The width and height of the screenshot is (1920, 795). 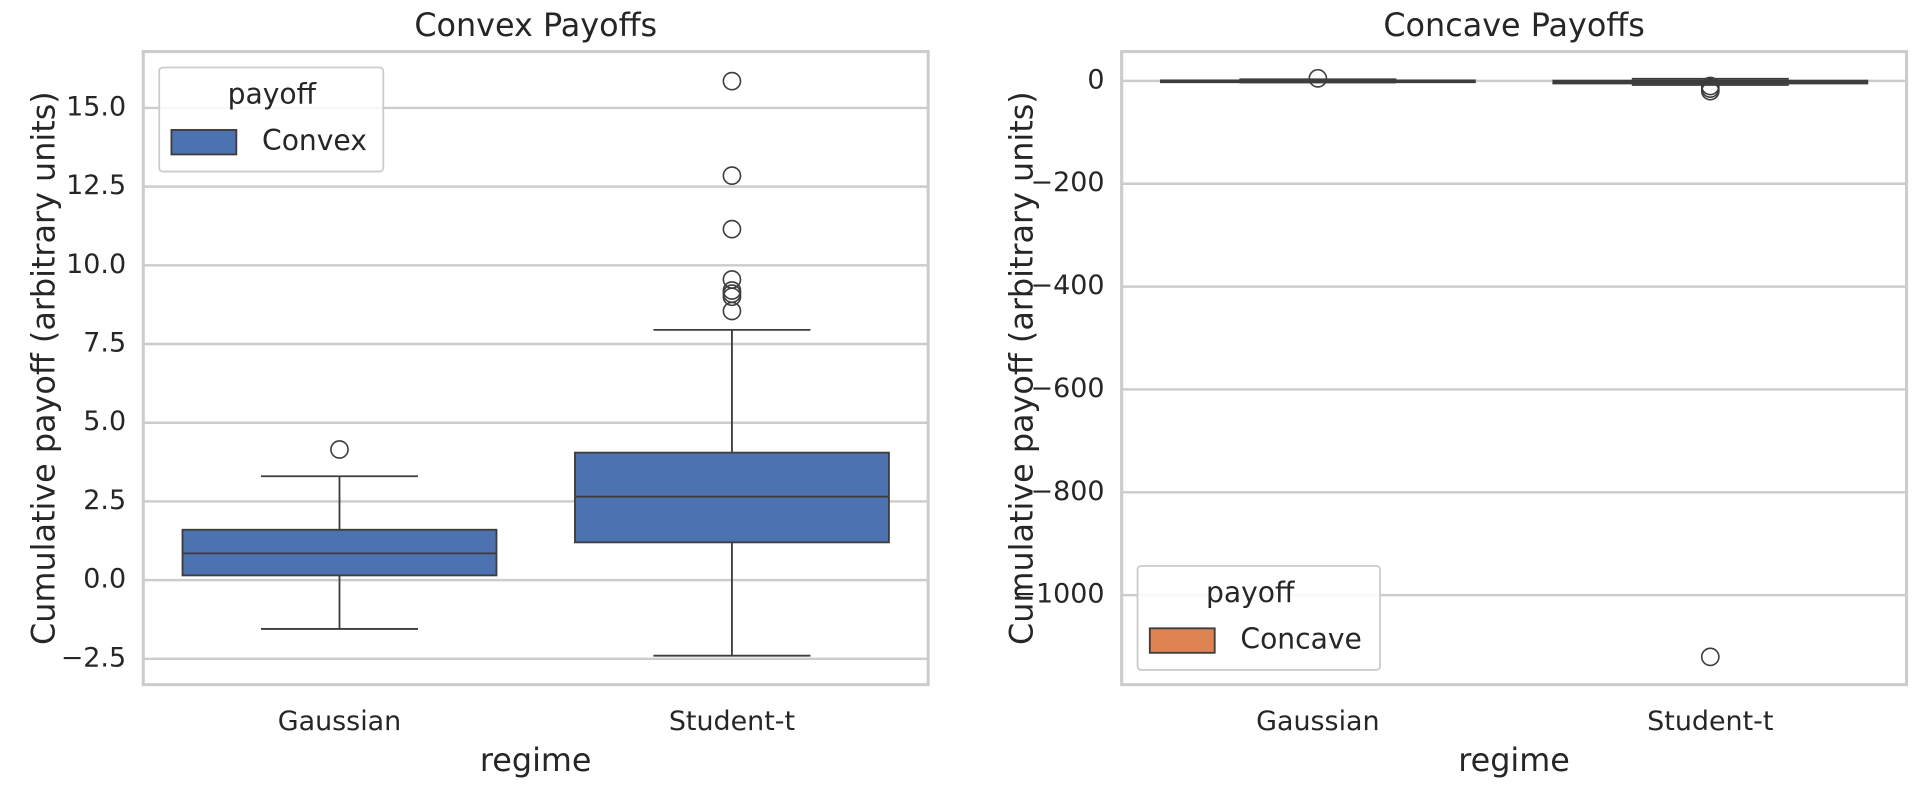 What do you see at coordinates (93, 657) in the screenshot?
I see `y-tick-label: −2.5` at bounding box center [93, 657].